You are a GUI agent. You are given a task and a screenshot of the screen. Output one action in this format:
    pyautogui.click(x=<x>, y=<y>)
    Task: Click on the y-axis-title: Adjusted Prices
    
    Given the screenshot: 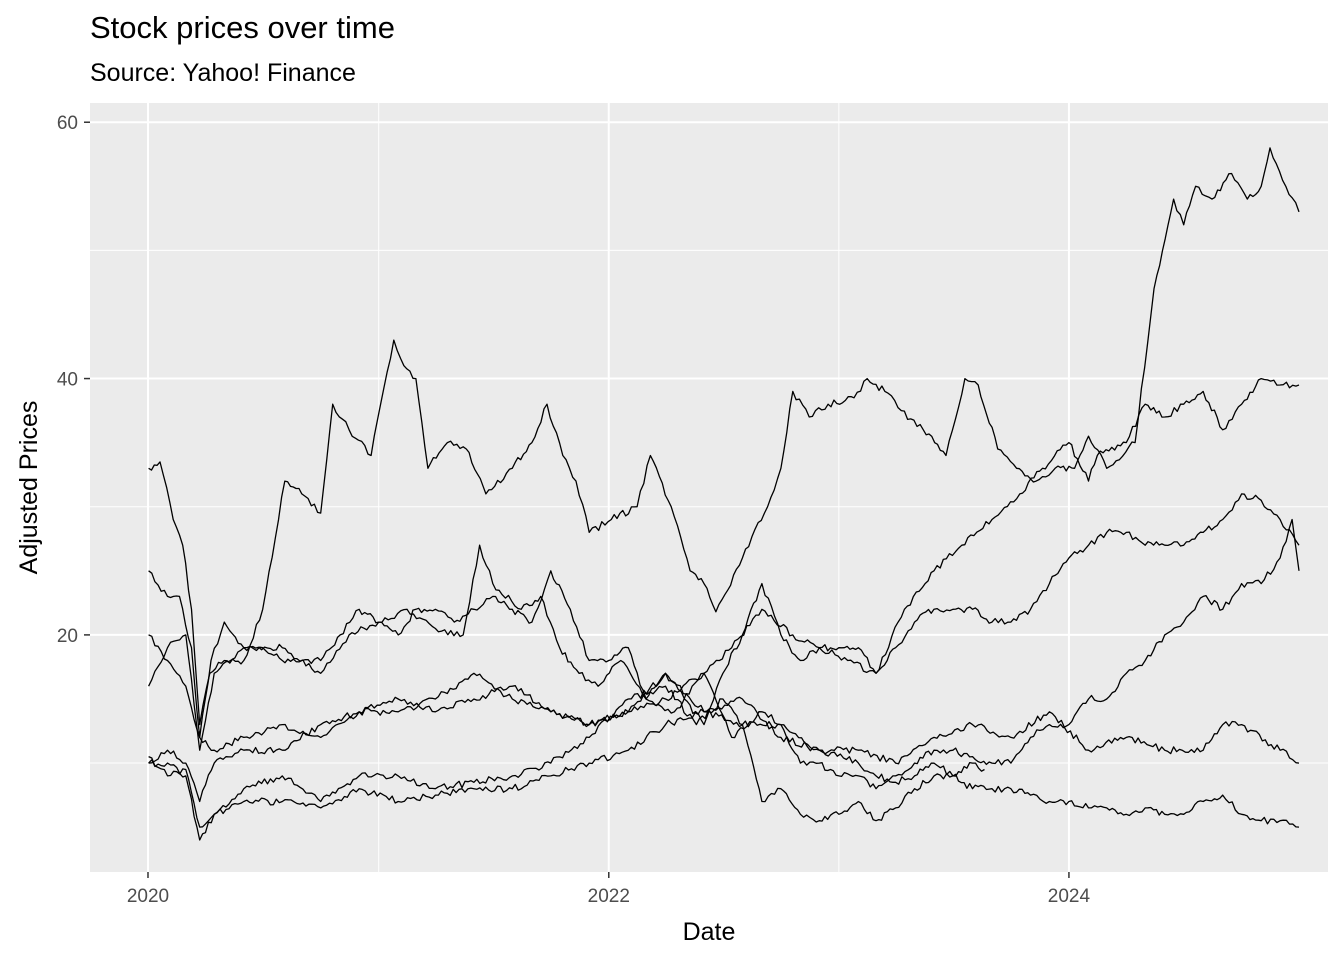 What is the action you would take?
    pyautogui.click(x=29, y=488)
    